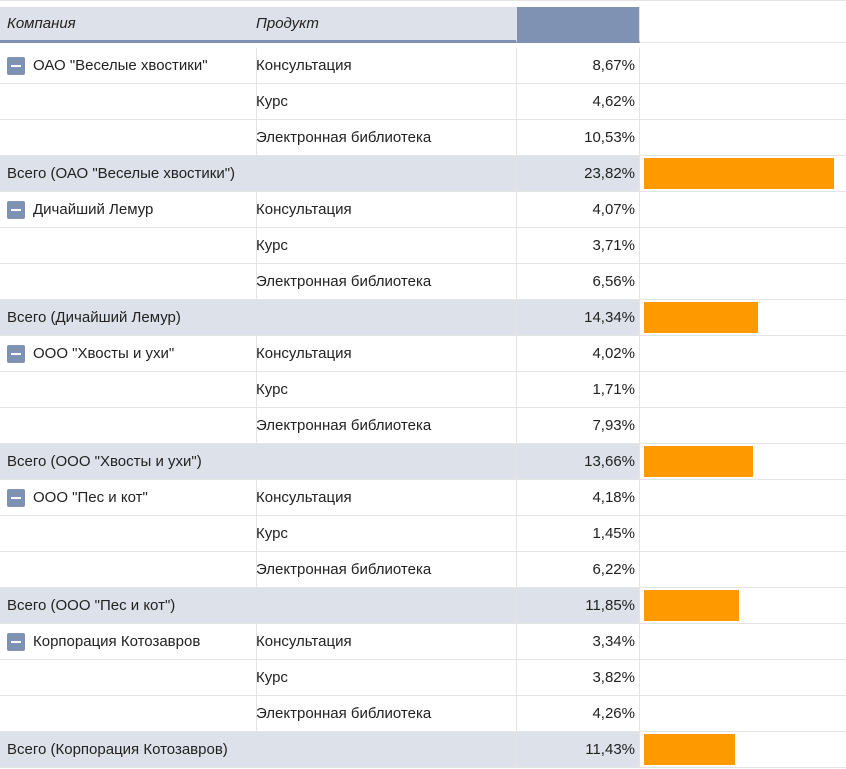  I want to click on header-value, so click(578, 25).